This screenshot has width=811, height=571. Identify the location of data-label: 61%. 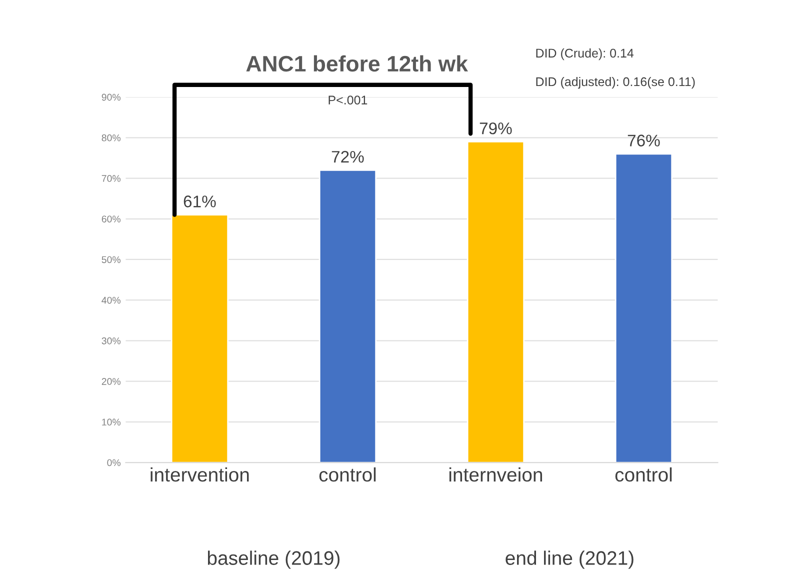
(200, 202).